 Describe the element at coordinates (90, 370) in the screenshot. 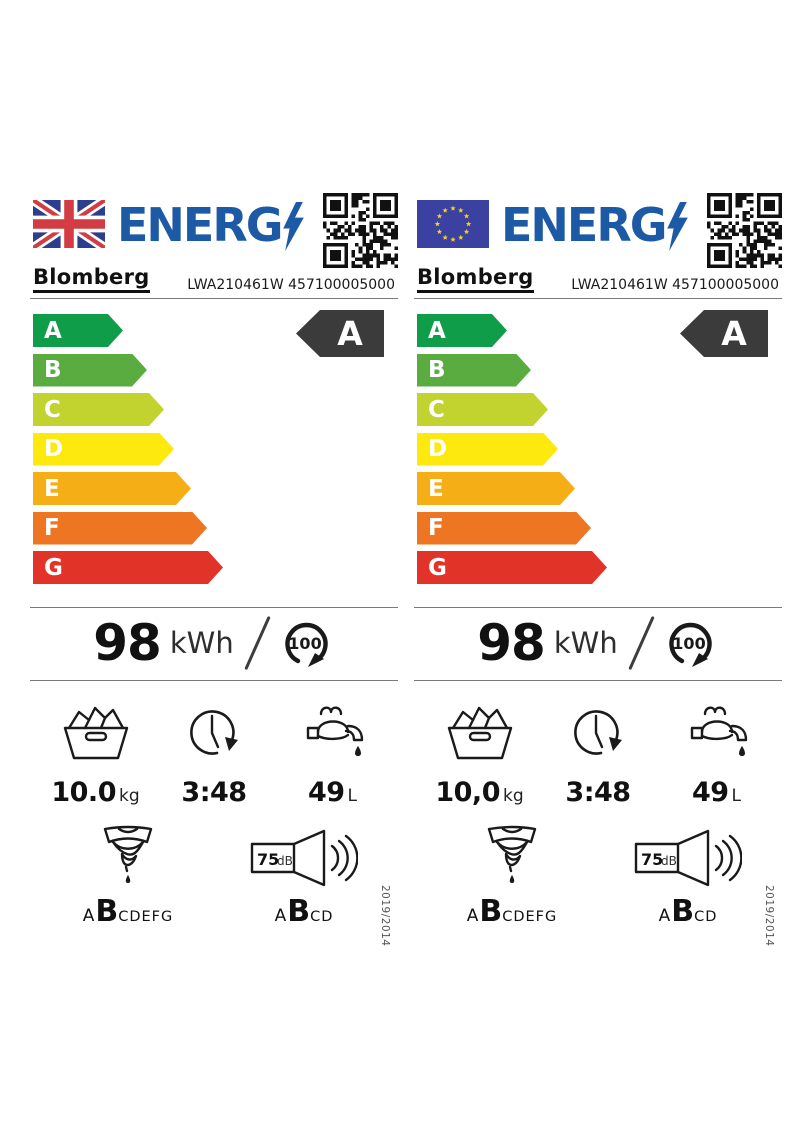

I see `scale-arrow-b: B` at that location.